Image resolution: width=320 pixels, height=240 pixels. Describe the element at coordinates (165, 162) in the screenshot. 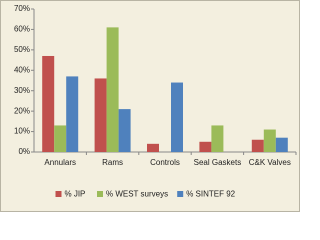

I see `x-tick-label: Controls` at that location.